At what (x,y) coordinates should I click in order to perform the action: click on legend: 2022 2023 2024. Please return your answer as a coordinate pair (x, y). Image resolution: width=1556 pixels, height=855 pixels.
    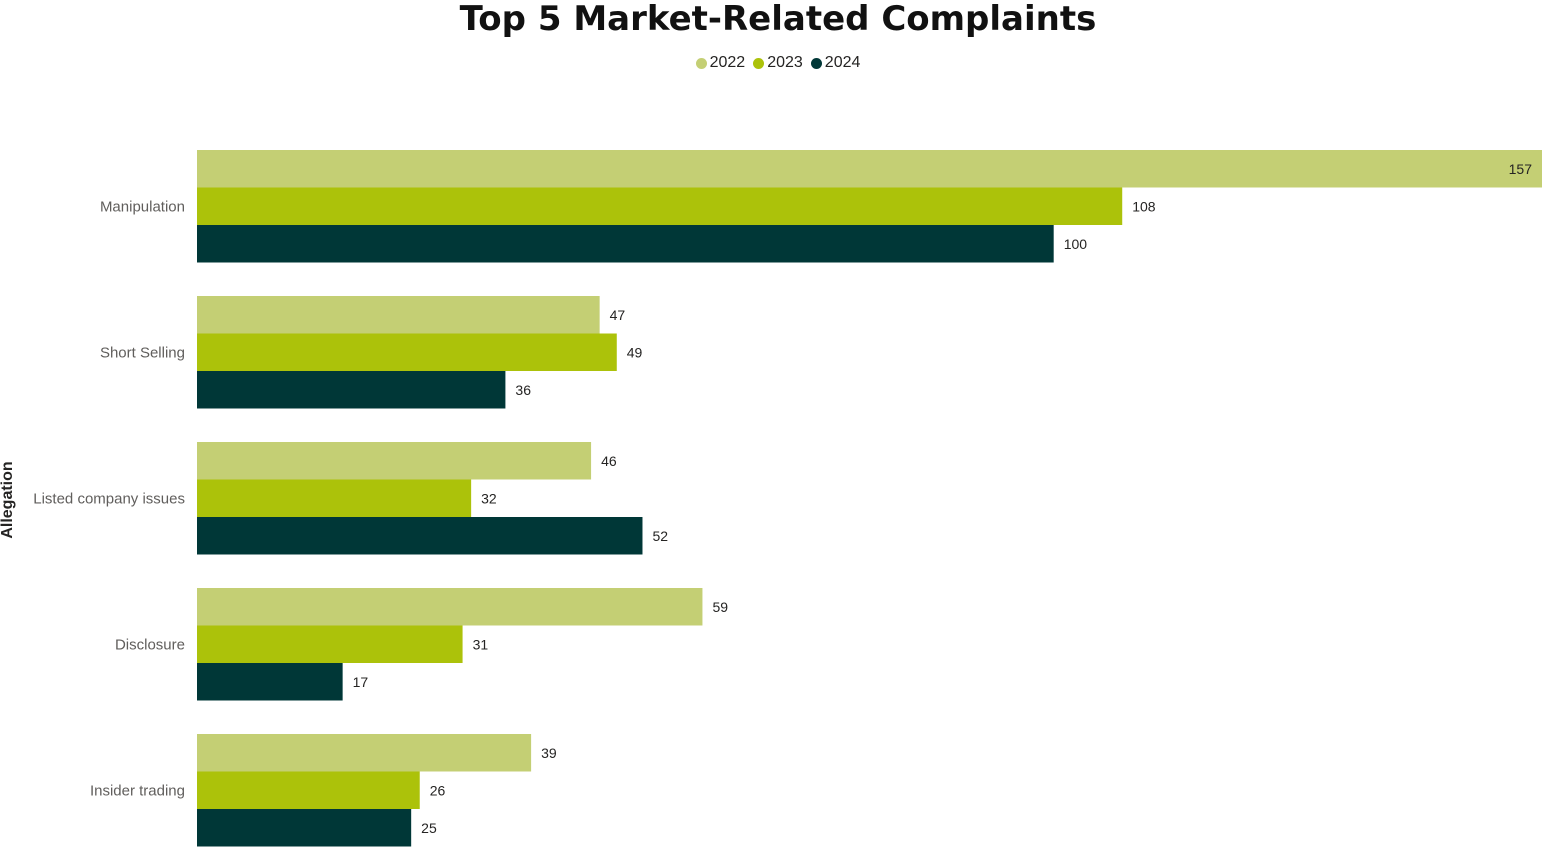
    Looking at the image, I should click on (778, 63).